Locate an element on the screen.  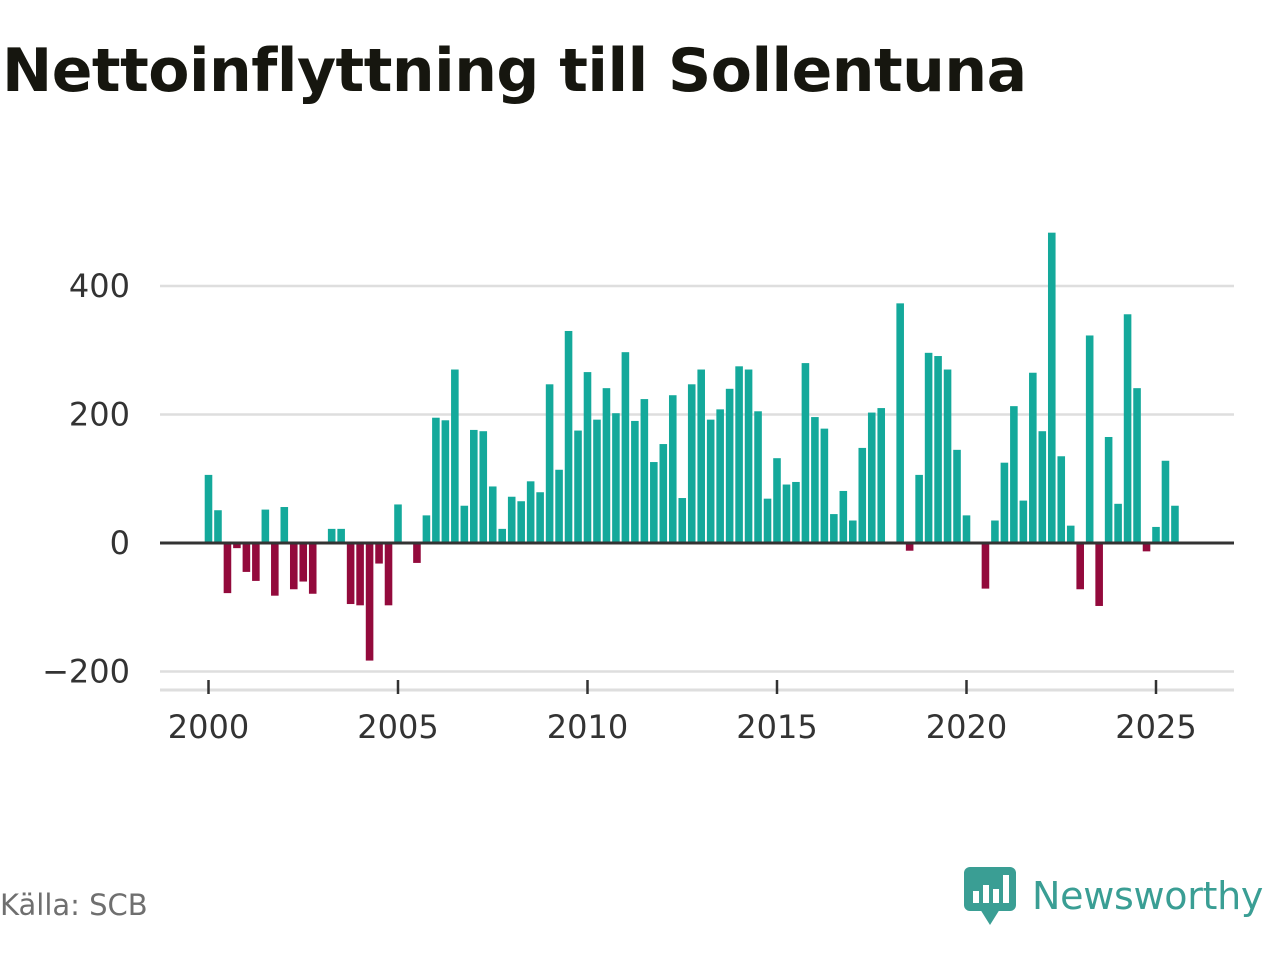
x-tick-label: 2020 is located at coordinates (966, 727).